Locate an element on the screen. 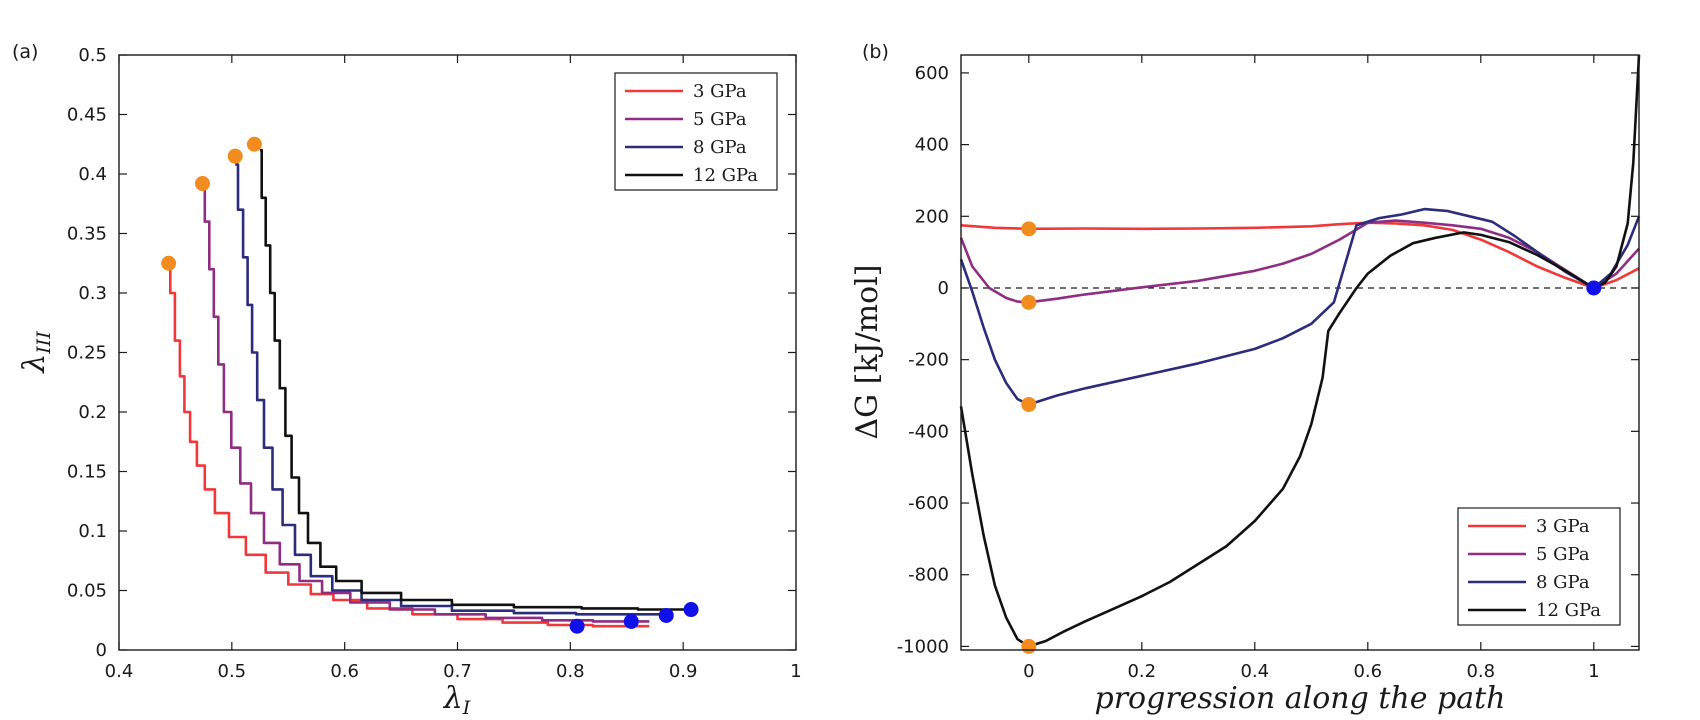 The width and height of the screenshot is (1700, 720). panel-b-legend: 3 GPa 5 GPa 8 GPa 12 GPa is located at coordinates (1539, 566).